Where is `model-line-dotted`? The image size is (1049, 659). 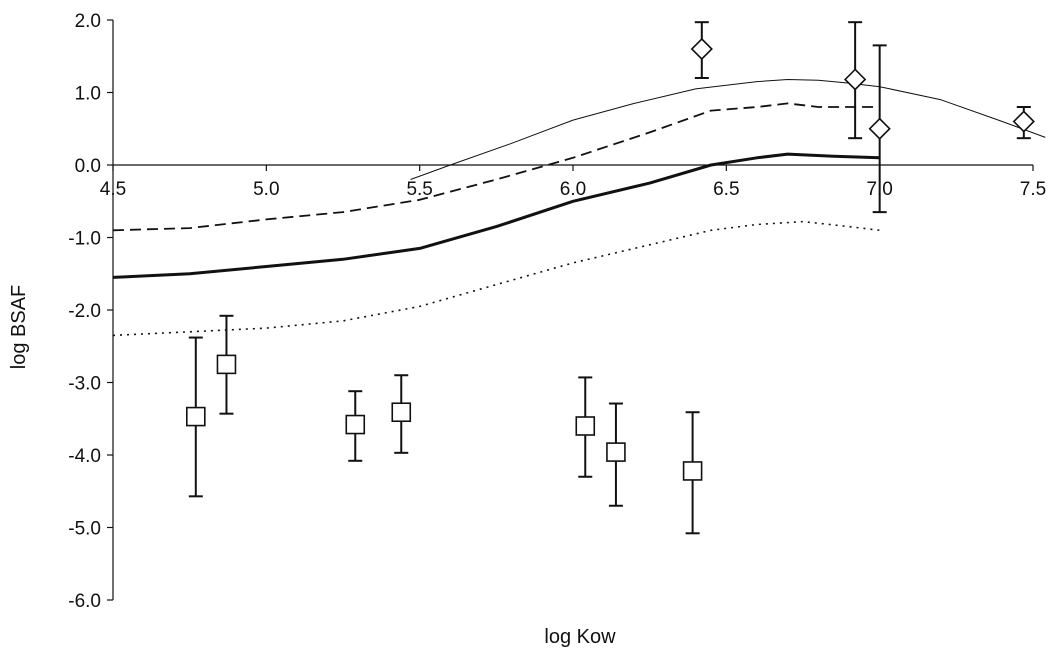
model-line-dotted is located at coordinates (496, 278).